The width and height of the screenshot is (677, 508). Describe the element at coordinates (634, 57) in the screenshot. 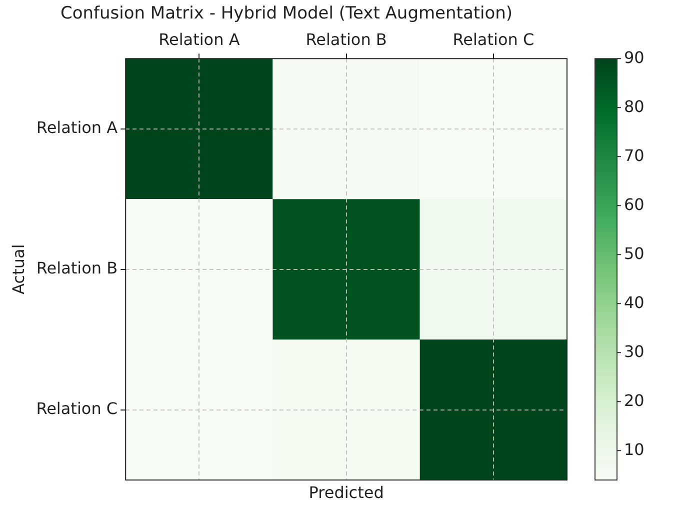

I see `color-bar-label: 90` at that location.